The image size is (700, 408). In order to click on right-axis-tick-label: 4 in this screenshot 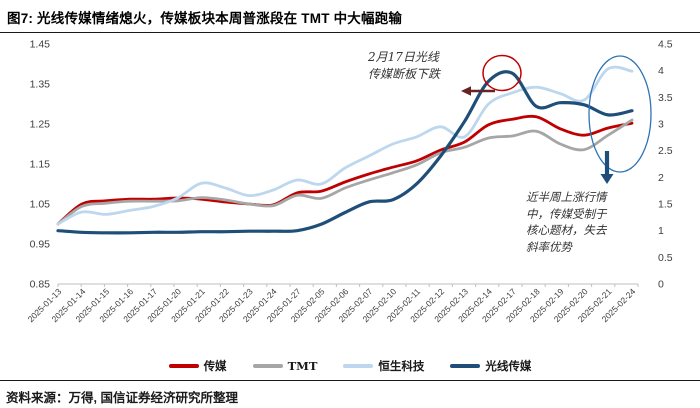, I will do `click(661, 71)`.